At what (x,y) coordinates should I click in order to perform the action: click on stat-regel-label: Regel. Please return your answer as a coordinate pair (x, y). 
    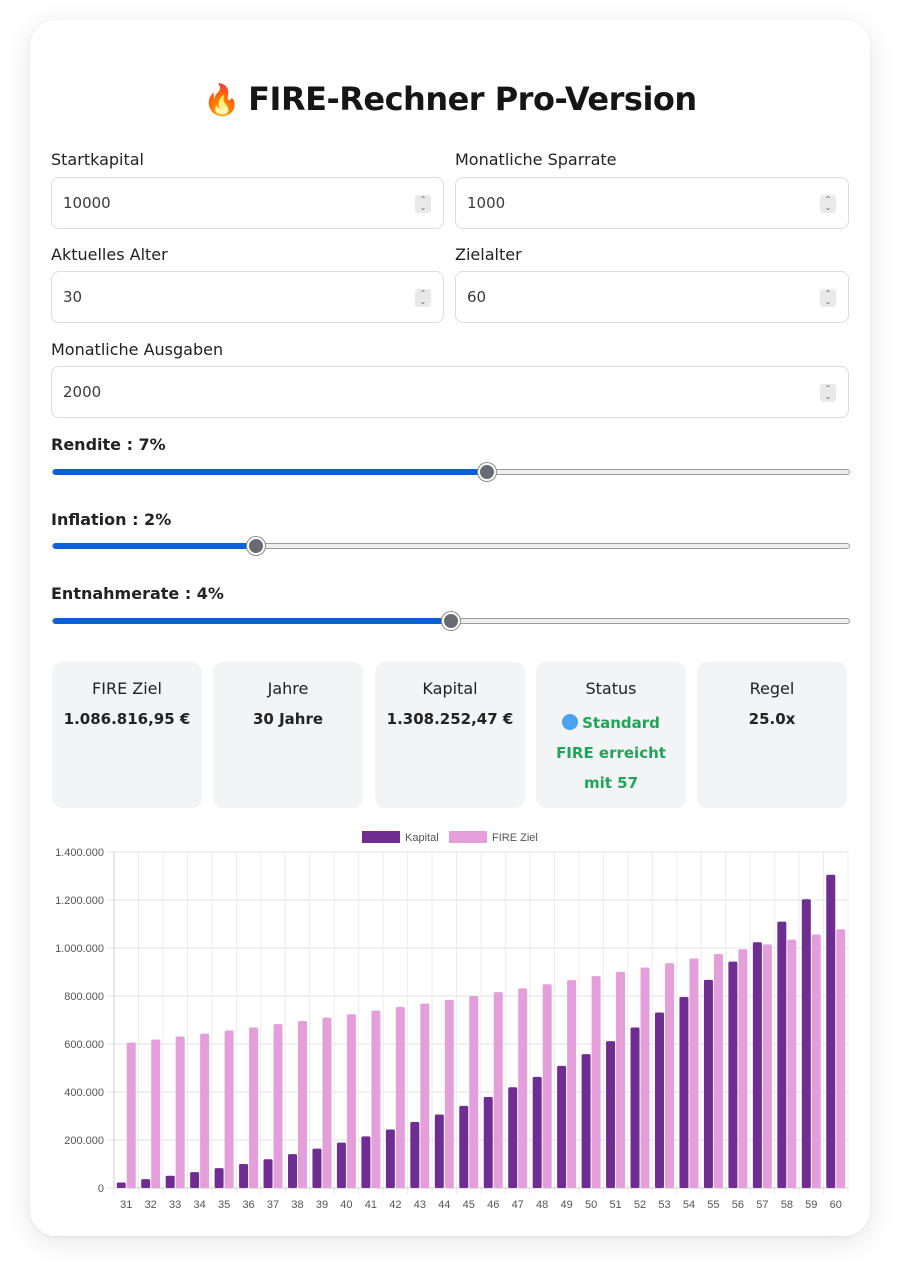
    Looking at the image, I should click on (772, 688).